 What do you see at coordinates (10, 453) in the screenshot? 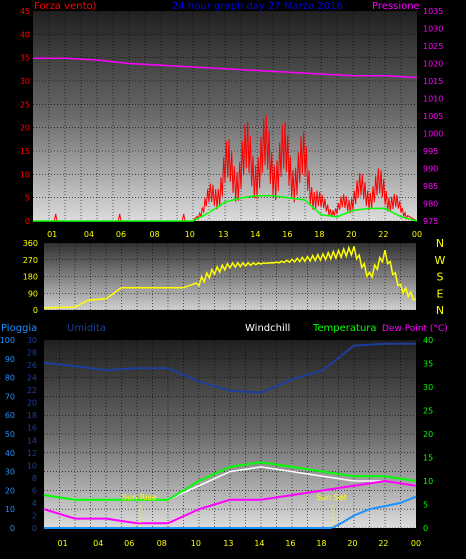
I see `humidity-tick-label: 40` at bounding box center [10, 453].